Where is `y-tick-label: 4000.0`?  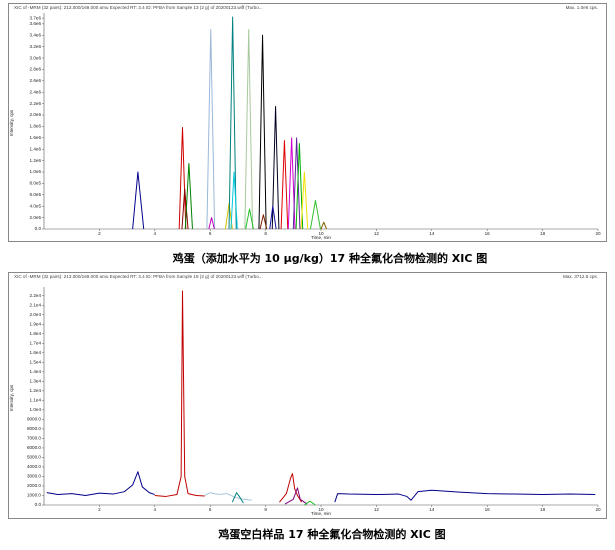 y-tick-label: 4000.0 is located at coordinates (34, 466).